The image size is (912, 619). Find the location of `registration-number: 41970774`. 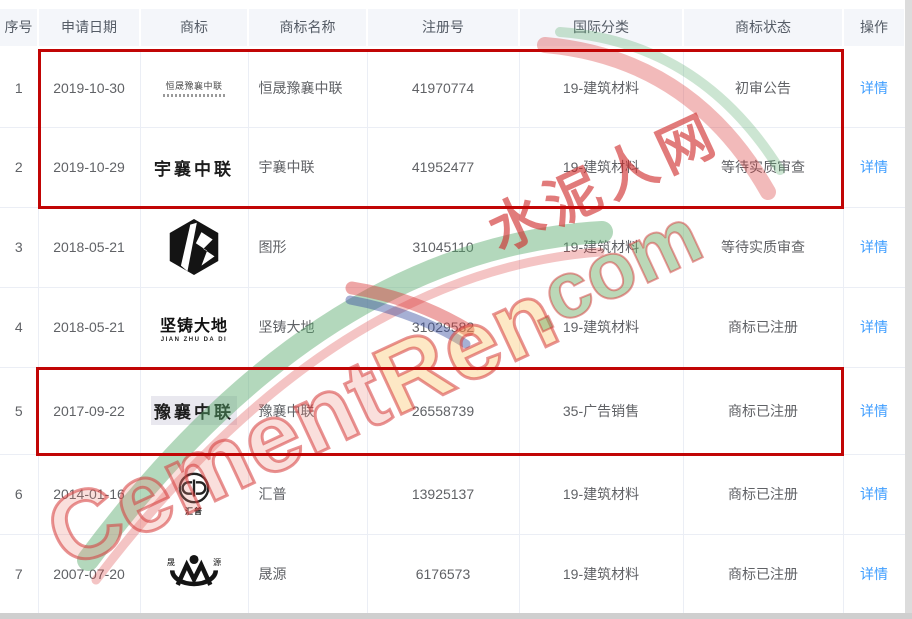

registration-number: 41970774 is located at coordinates (443, 87).